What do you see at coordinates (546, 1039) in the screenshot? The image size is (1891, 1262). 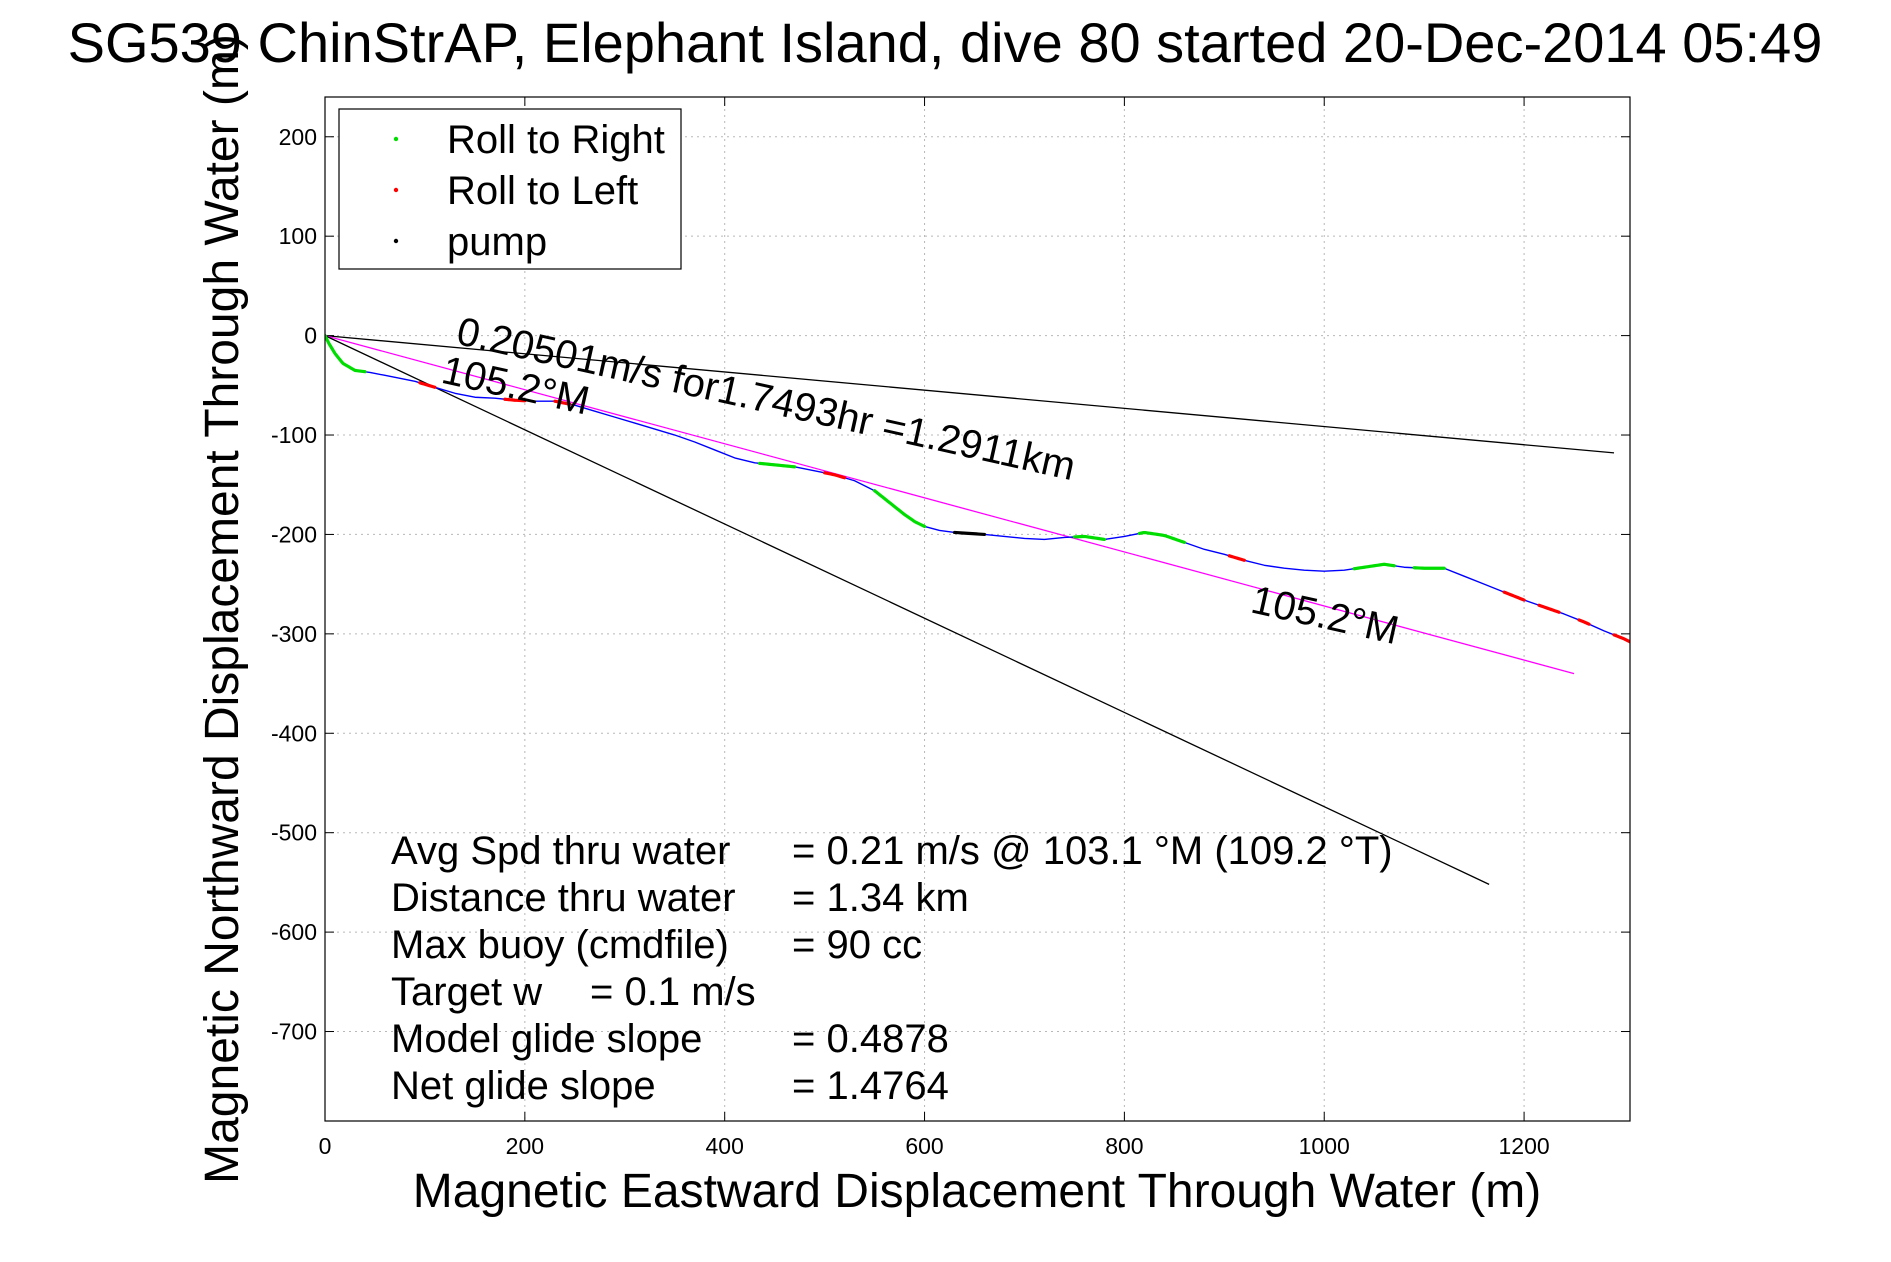 I see `stat-label-model-glide: Model glide slope` at bounding box center [546, 1039].